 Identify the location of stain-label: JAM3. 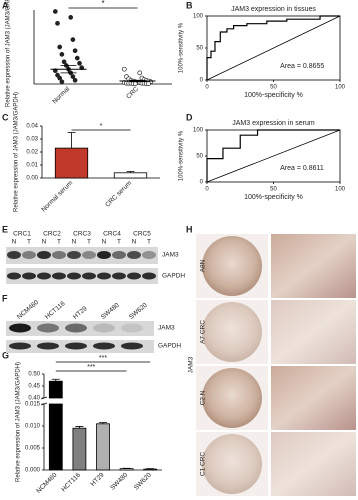
(191, 364).